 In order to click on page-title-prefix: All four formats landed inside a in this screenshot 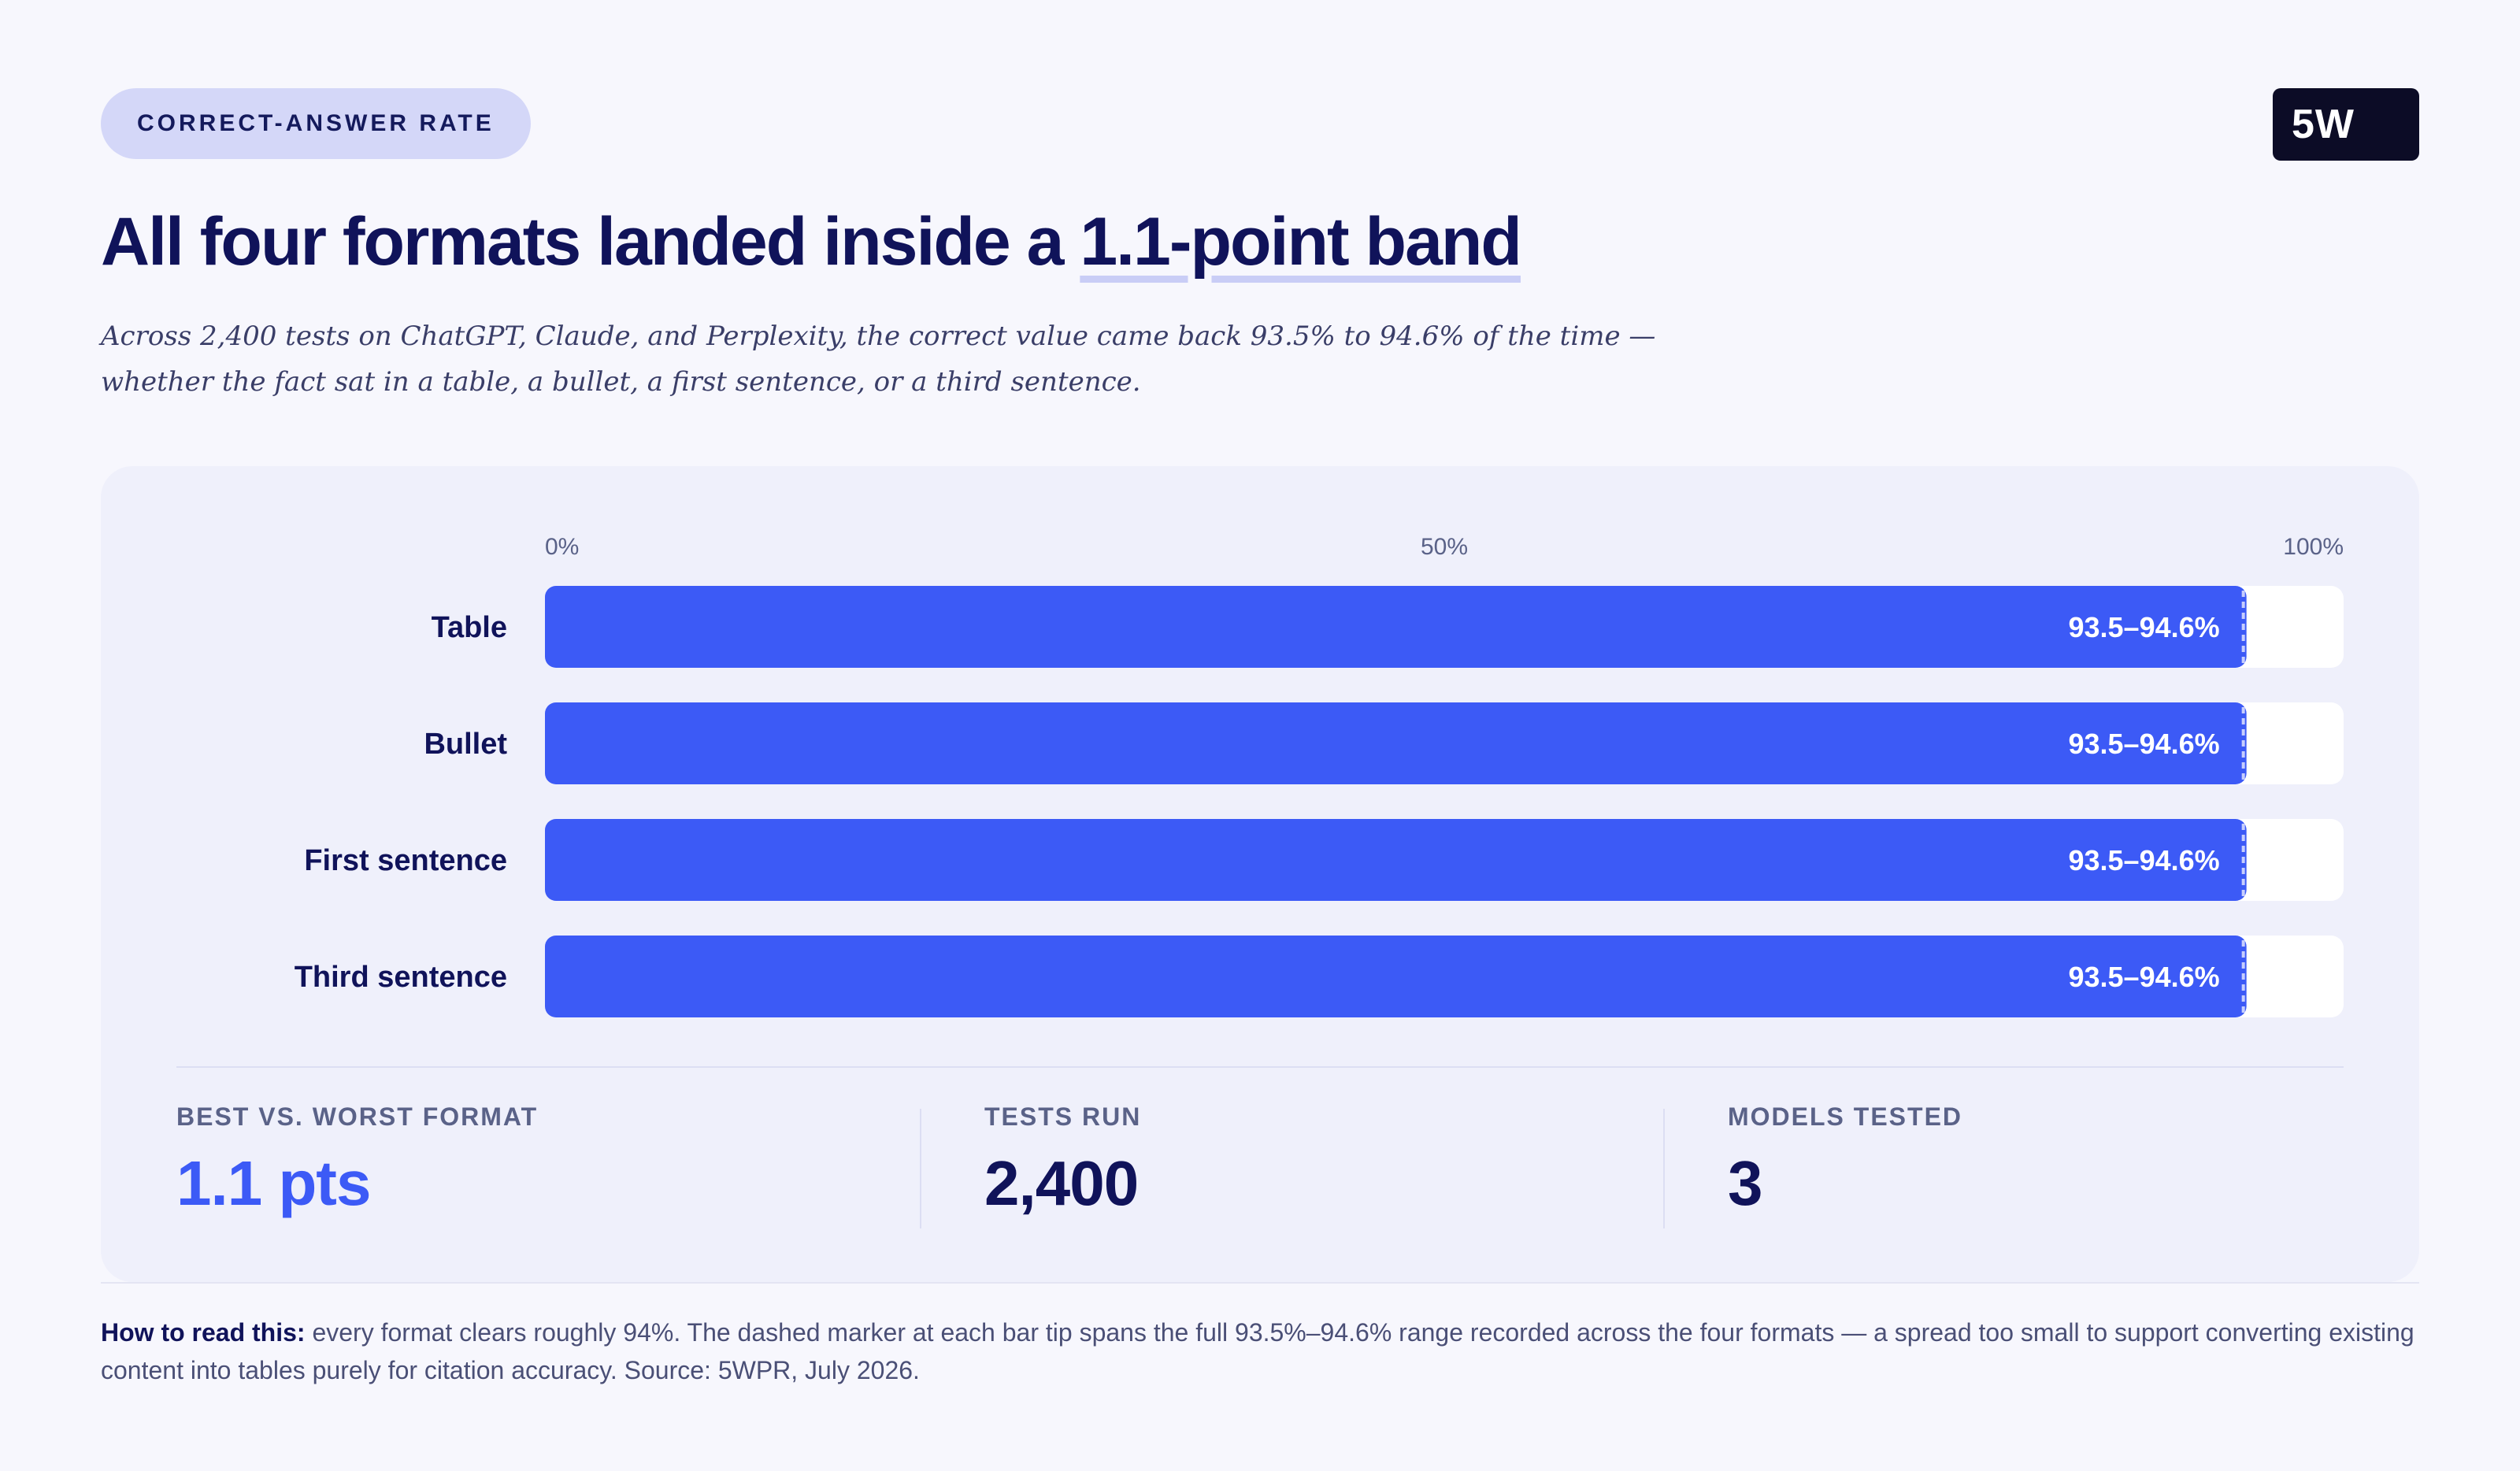, I will do `click(590, 242)`.